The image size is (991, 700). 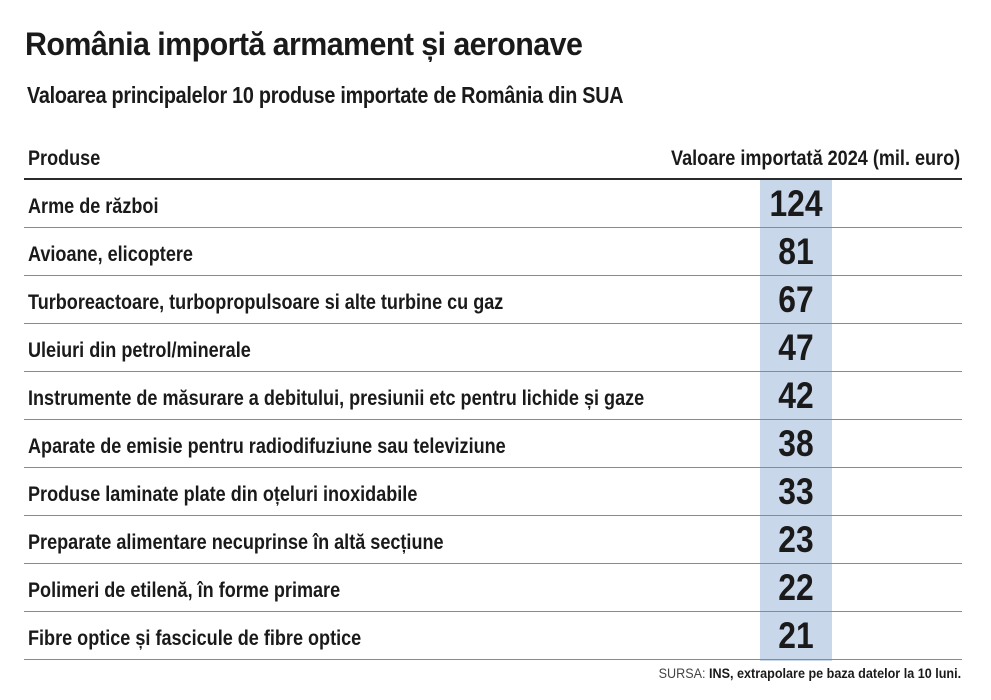 I want to click on import-value: 67, so click(x=796, y=299).